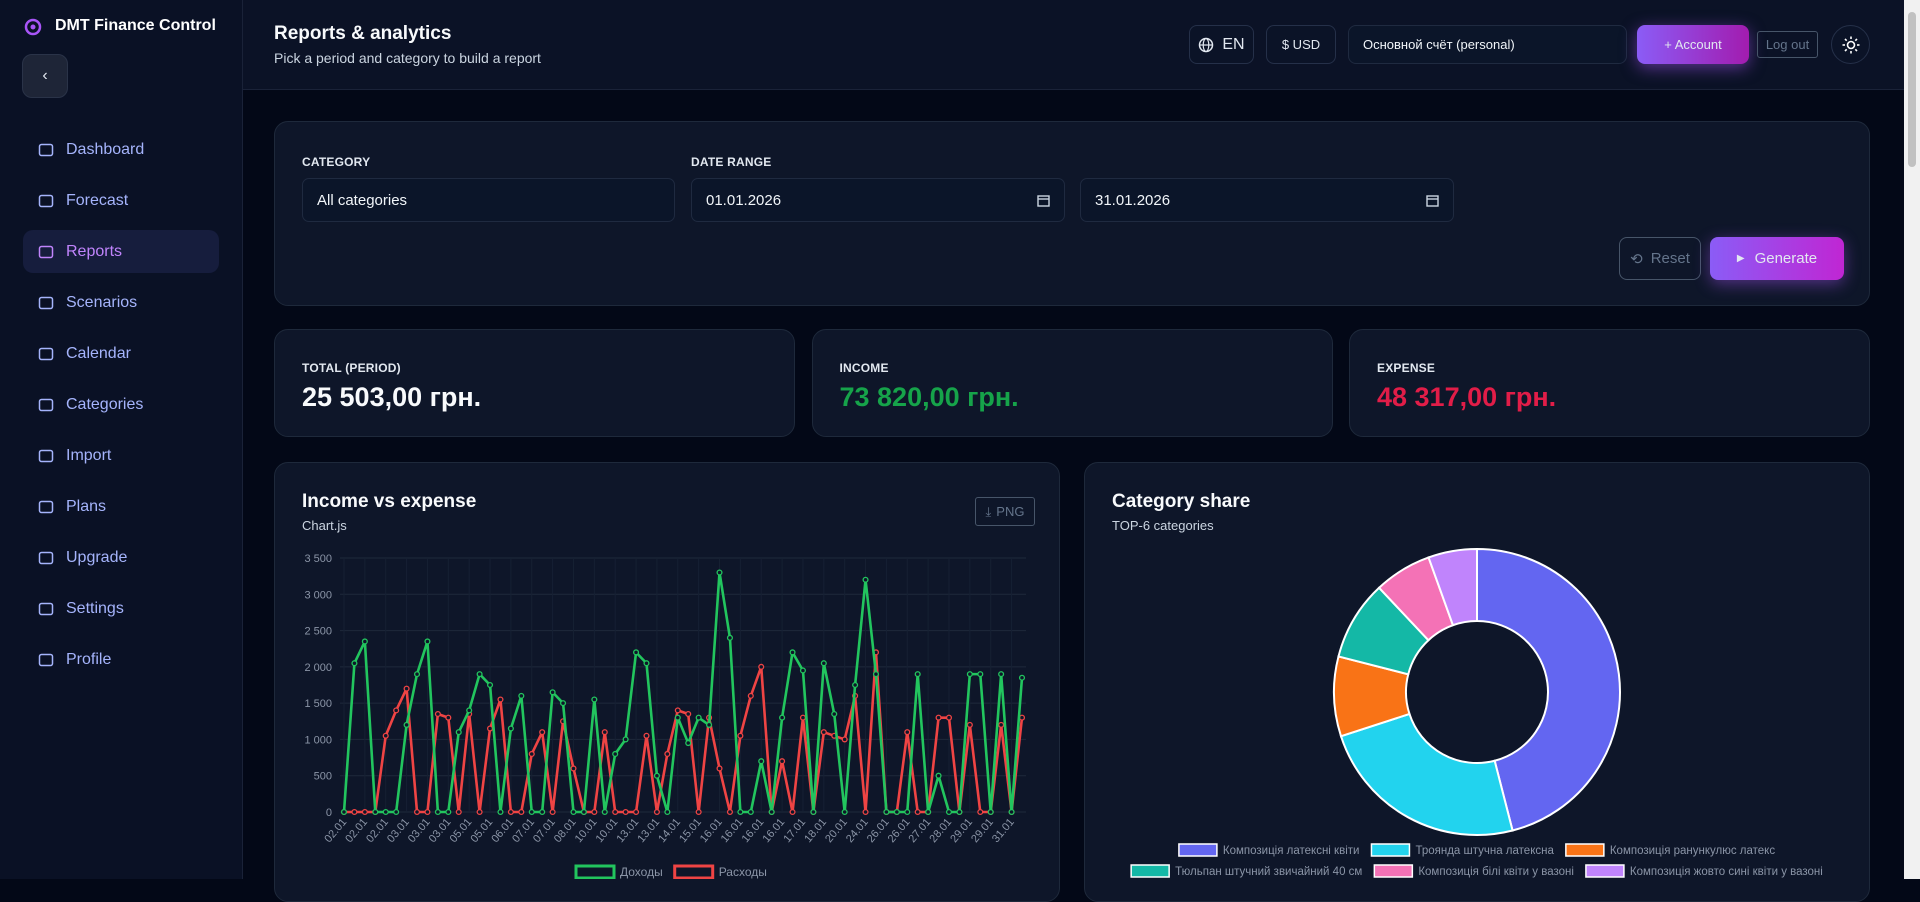 This screenshot has width=1920, height=902. What do you see at coordinates (929, 397) in the screenshot?
I see `stat-value: 73 820,00 грн.` at bounding box center [929, 397].